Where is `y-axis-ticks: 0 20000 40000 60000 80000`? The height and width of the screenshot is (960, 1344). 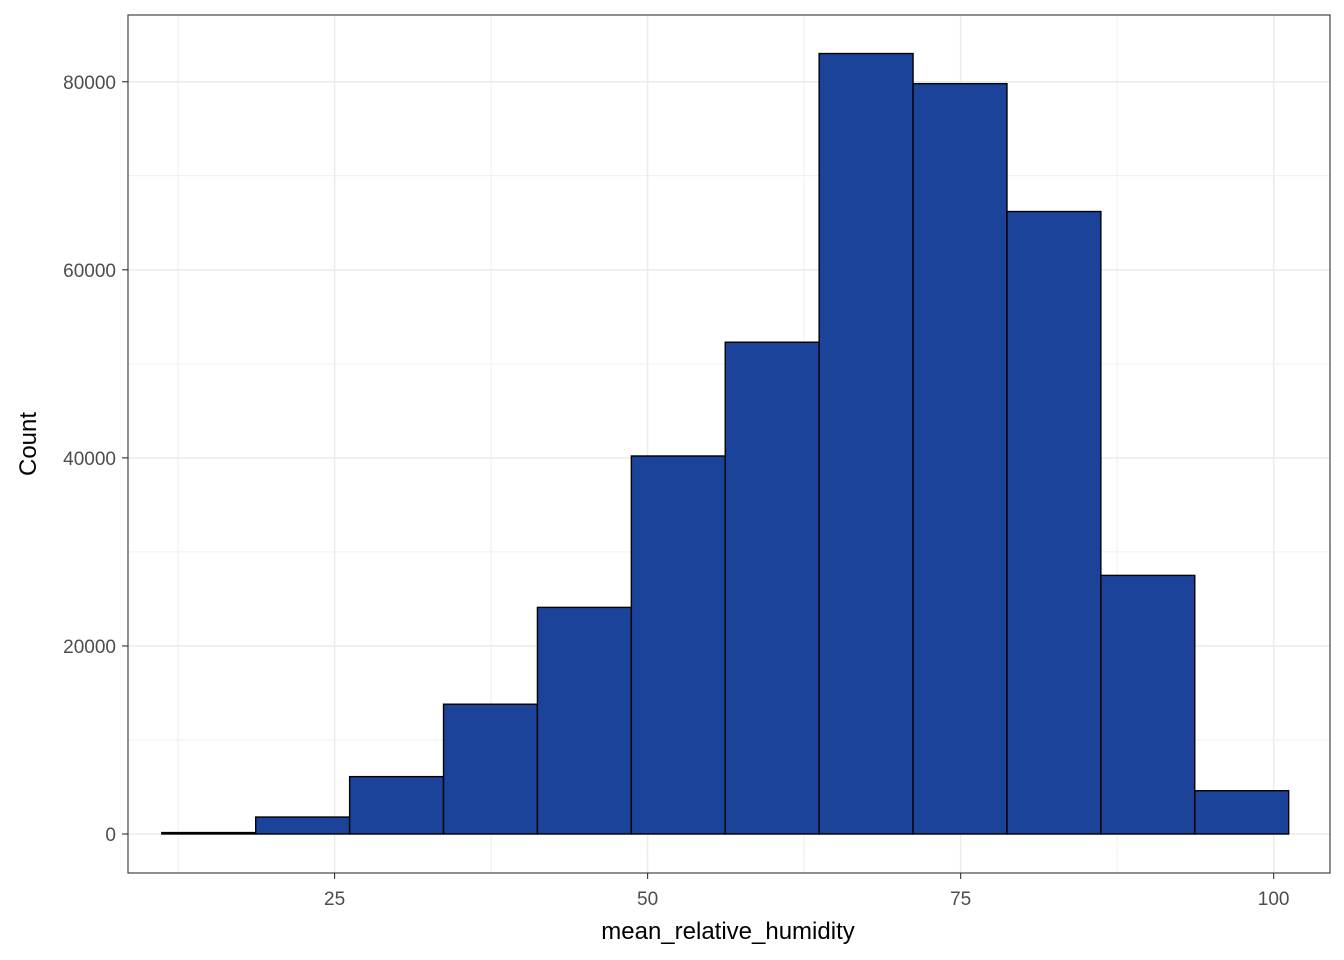
y-axis-ticks: 0 20000 40000 60000 80000 is located at coordinates (95, 459).